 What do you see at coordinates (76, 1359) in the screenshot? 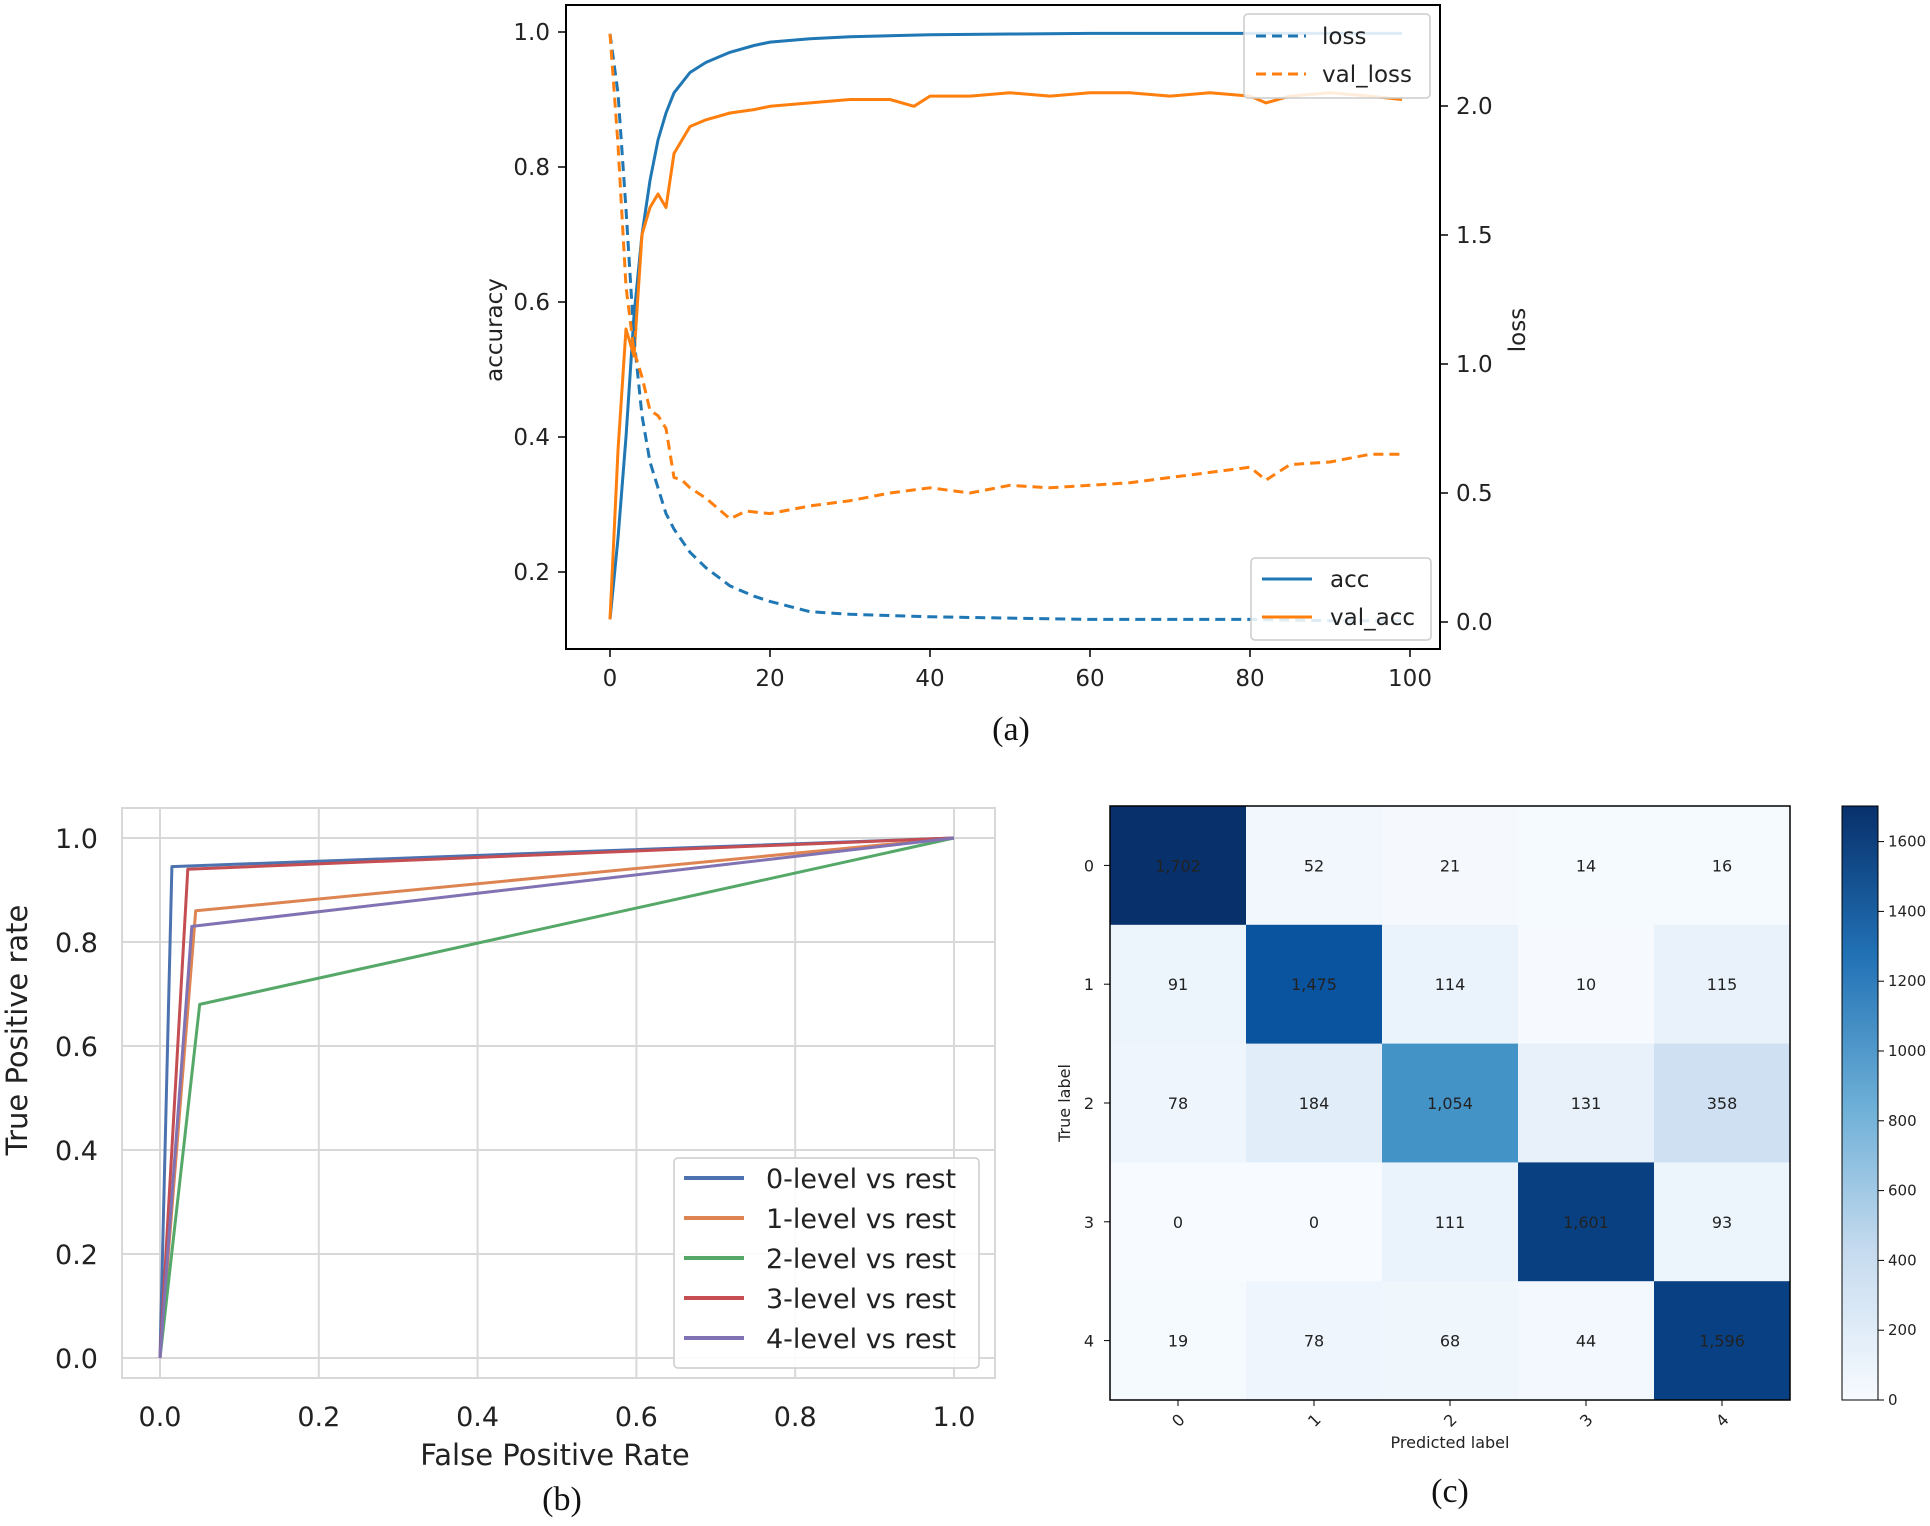
I see `y-tick-label: 0.0` at bounding box center [76, 1359].